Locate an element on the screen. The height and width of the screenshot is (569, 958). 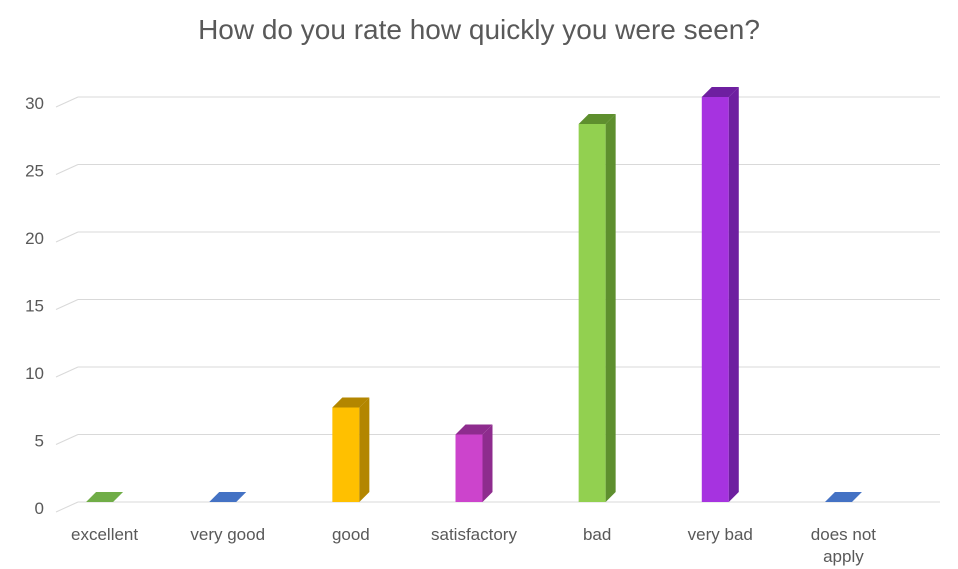
x-tick-label: does not apply is located at coordinates (843, 545).